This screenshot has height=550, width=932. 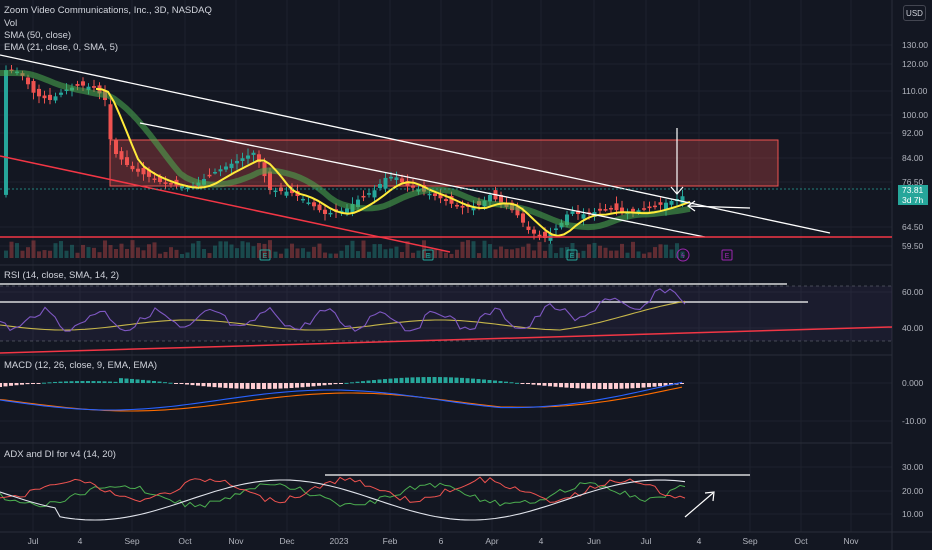 What do you see at coordinates (11, 23) in the screenshot?
I see `legend-vol: Vol` at bounding box center [11, 23].